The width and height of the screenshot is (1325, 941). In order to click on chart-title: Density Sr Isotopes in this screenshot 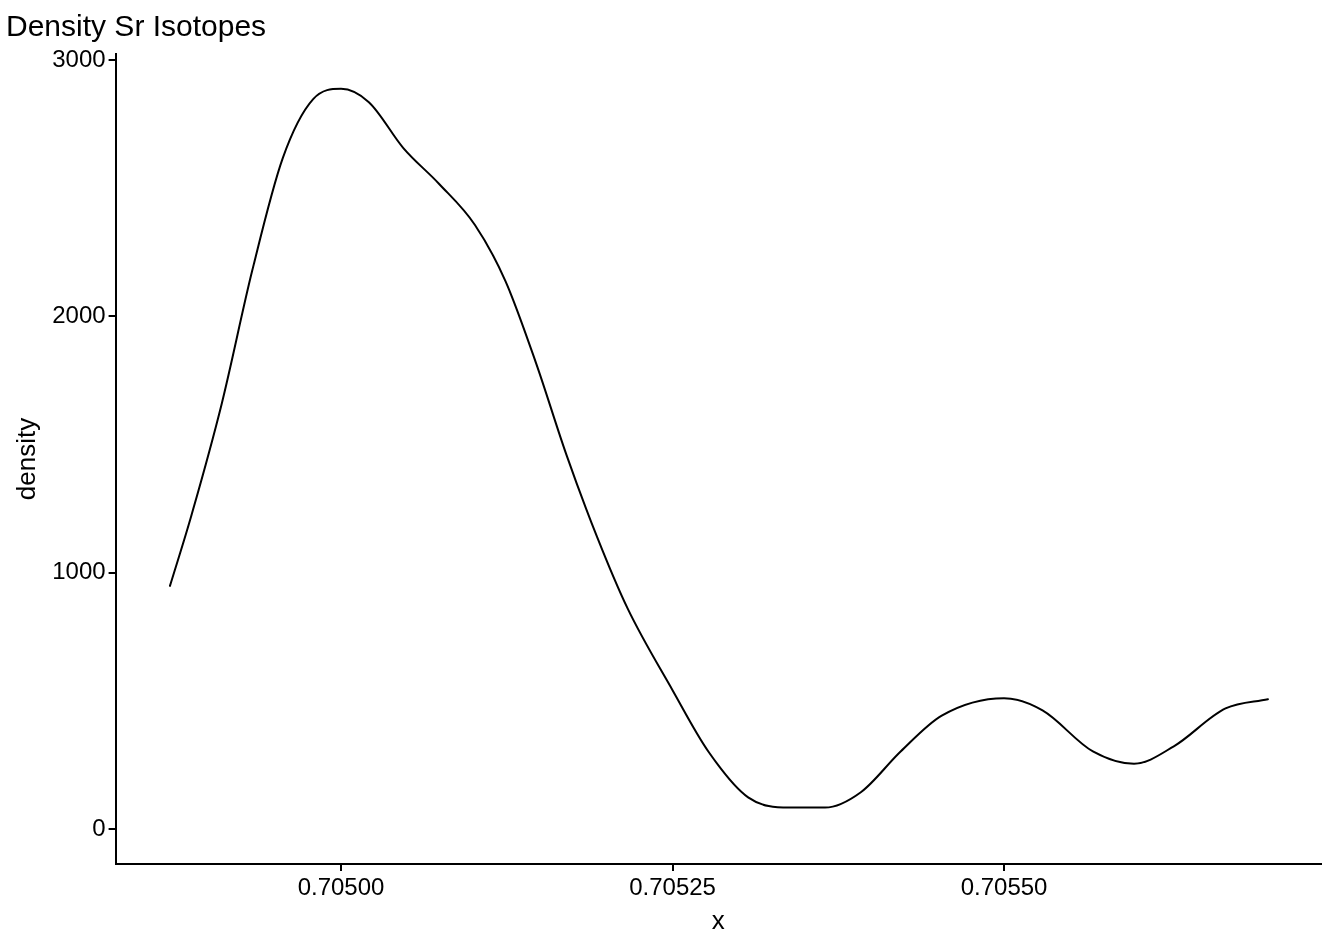, I will do `click(136, 26)`.